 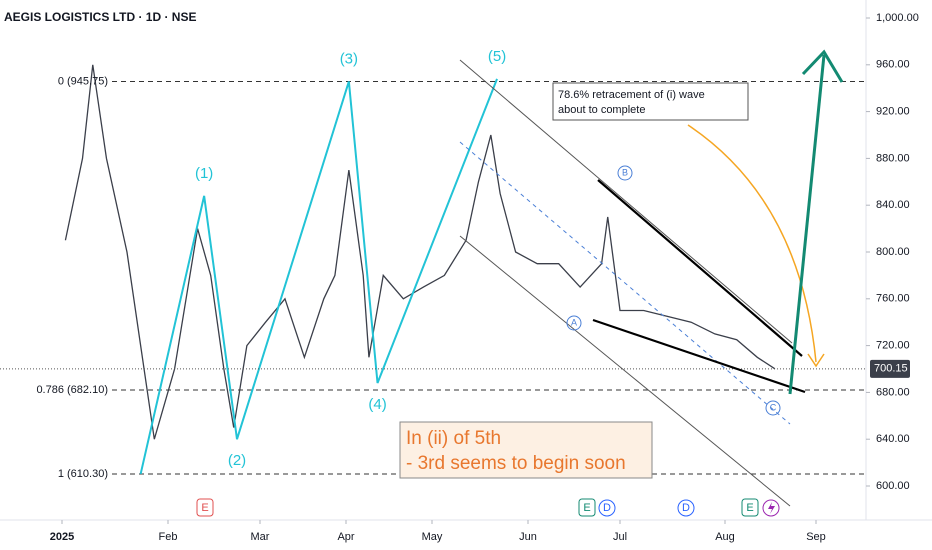 What do you see at coordinates (893, 439) in the screenshot?
I see `y-tick-label: 640.00` at bounding box center [893, 439].